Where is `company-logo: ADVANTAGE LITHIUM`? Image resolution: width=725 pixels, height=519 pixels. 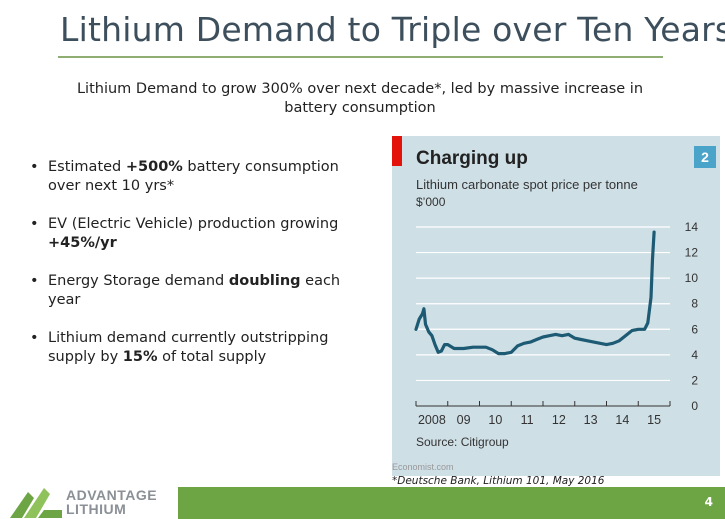
company-logo: ADVANTAGE LITHIUM is located at coordinates (95, 502).